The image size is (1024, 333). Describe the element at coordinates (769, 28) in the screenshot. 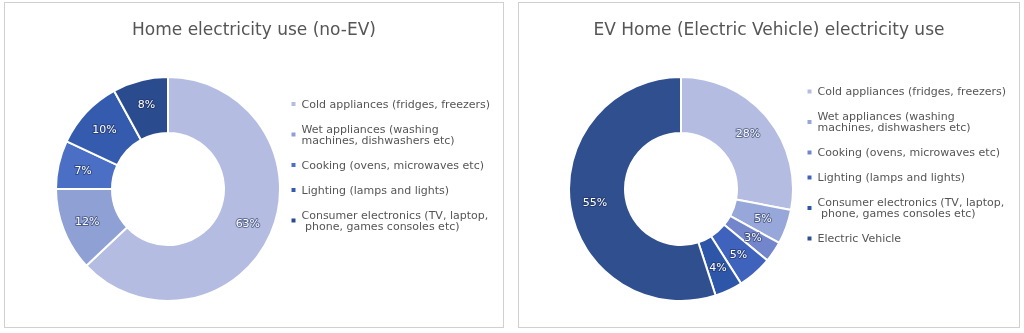

I see `chart-title: EV Home (Electric Vehicle) electricity use` at that location.